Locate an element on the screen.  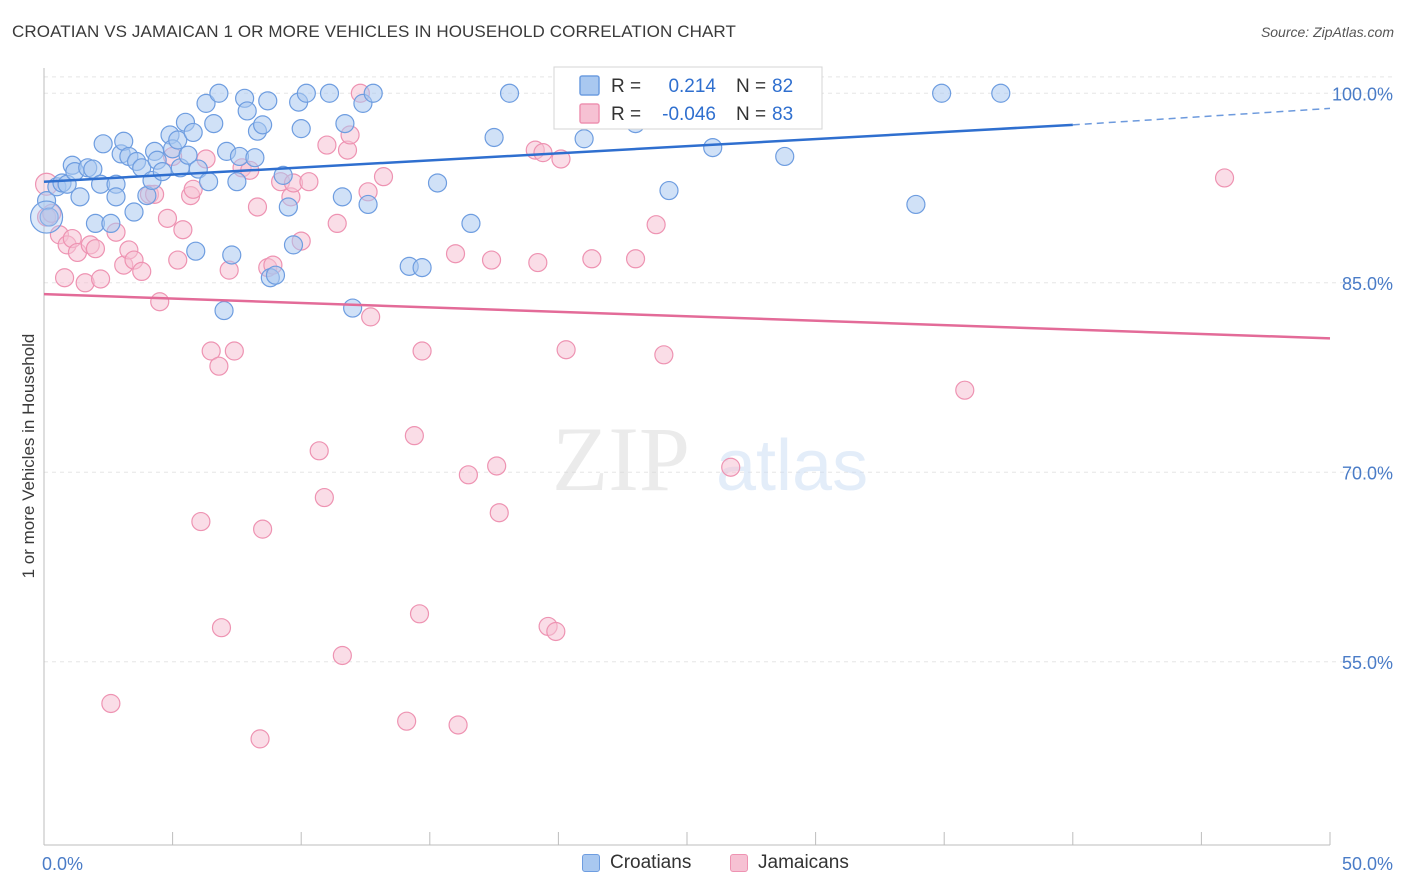
legend-item-croatians: Croatians is located at coordinates (636, 863).